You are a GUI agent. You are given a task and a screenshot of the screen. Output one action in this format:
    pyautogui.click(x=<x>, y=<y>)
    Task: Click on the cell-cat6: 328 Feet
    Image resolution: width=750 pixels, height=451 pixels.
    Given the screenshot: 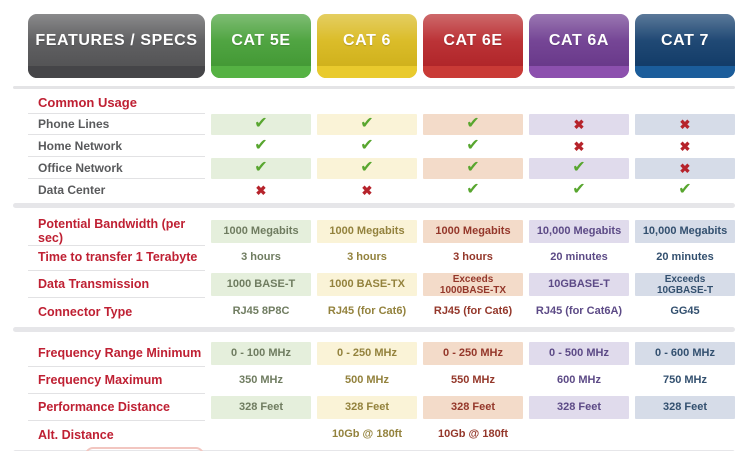 What is the action you would take?
    pyautogui.click(x=367, y=407)
    